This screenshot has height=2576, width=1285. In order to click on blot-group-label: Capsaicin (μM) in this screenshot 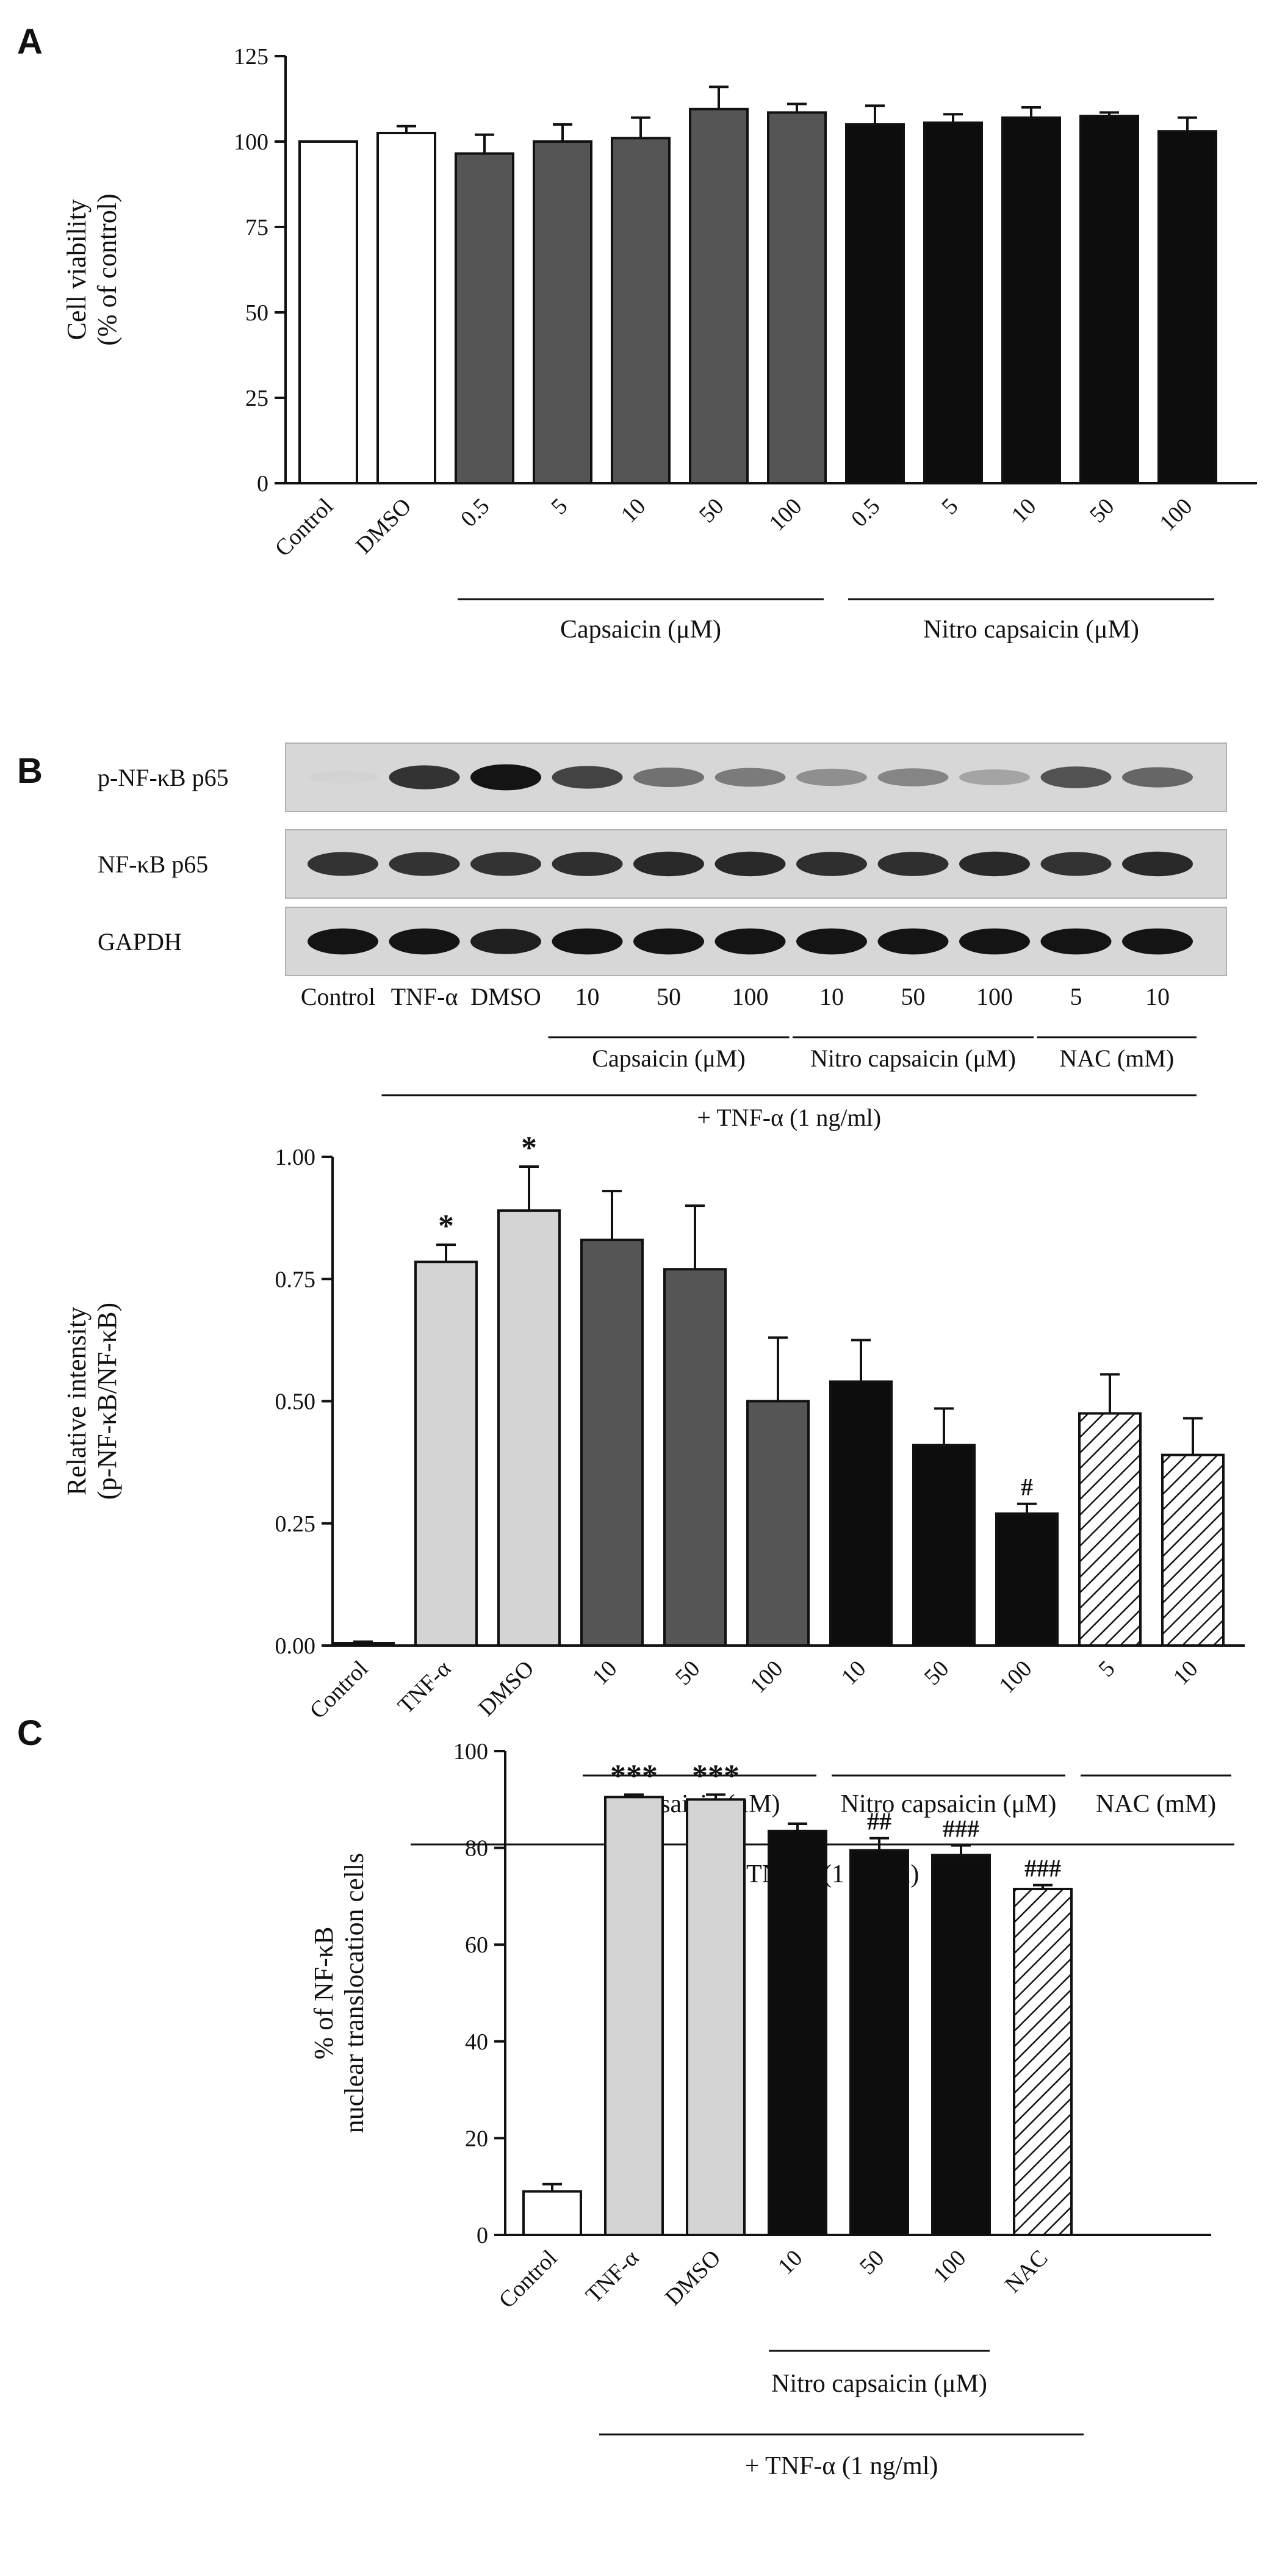, I will do `click(668, 1058)`.